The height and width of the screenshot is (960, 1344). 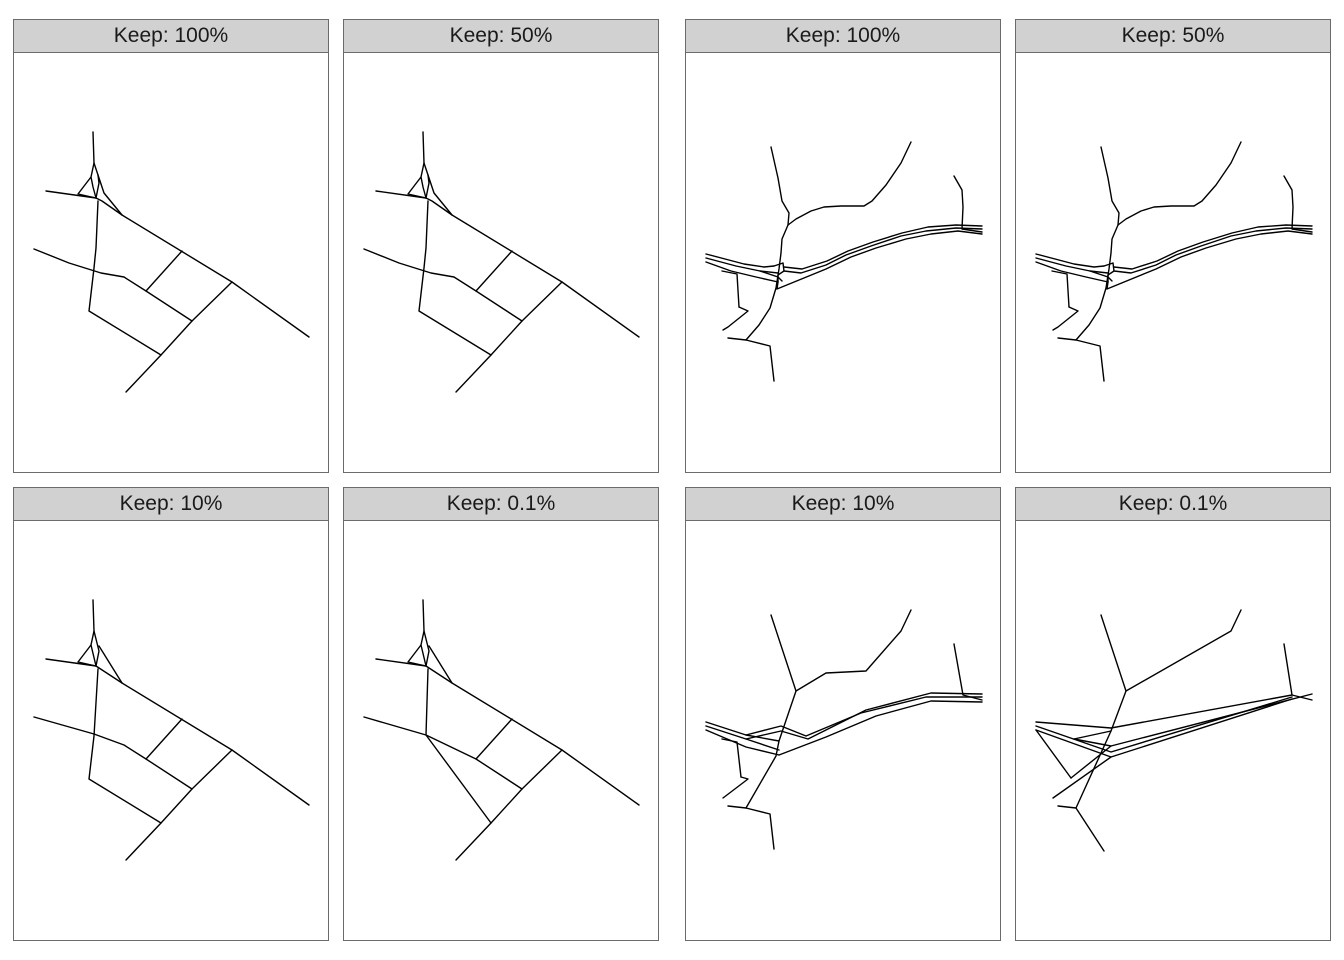 I want to click on panel-a-keep-50: Keep: 50%, so click(x=501, y=246).